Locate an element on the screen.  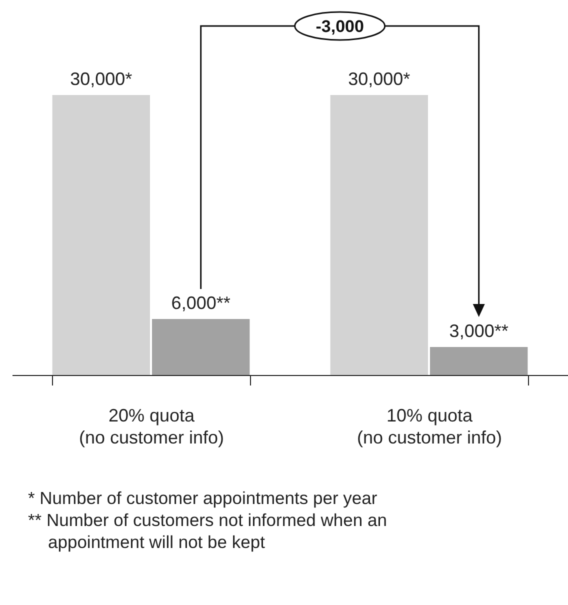
data-label: 6,000** is located at coordinates (200, 303).